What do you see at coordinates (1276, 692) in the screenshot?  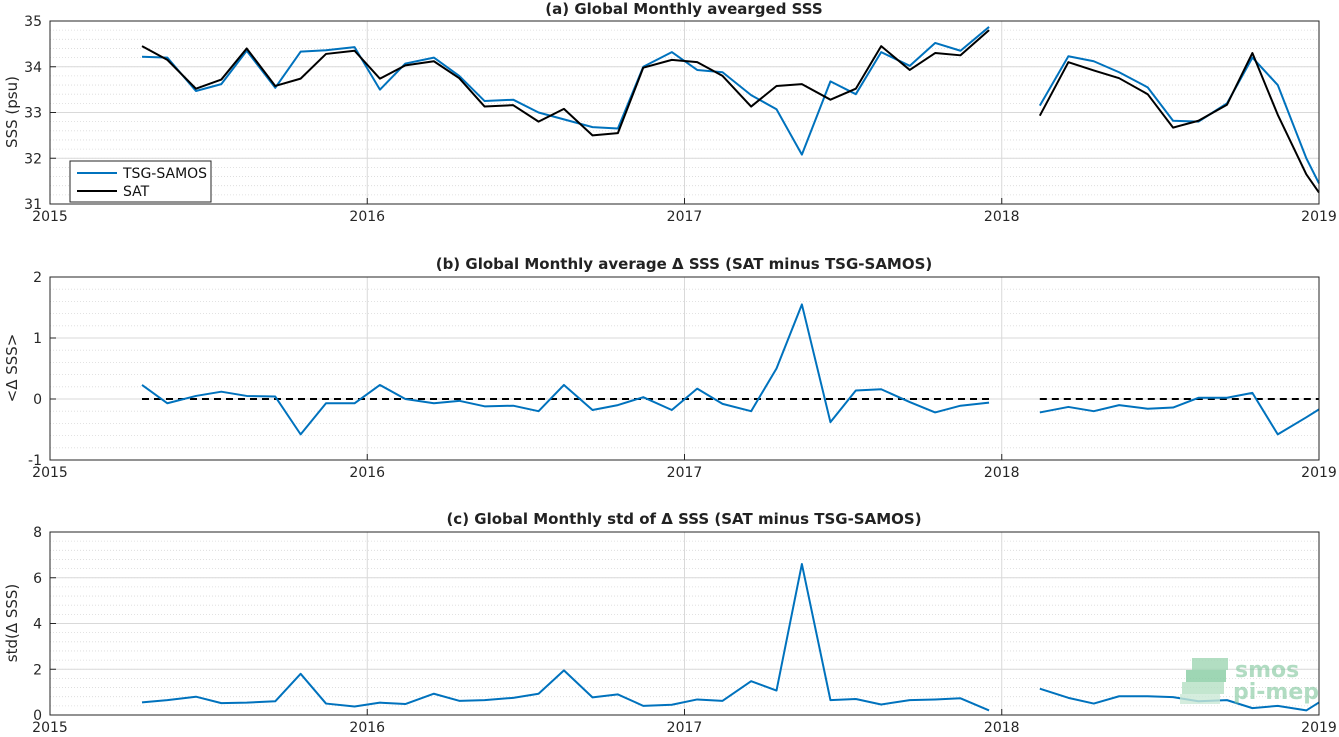 I see `logo-text-pimep: pi-mep` at bounding box center [1276, 692].